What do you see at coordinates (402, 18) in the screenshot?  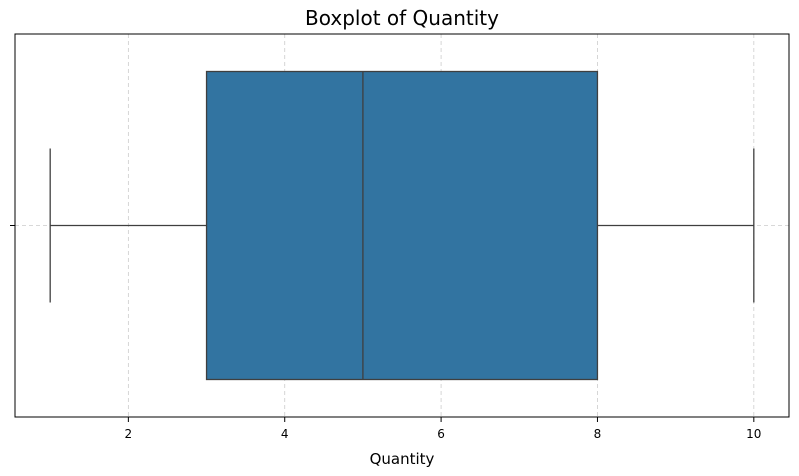 I see `chart-title: Boxplot of Quantity` at bounding box center [402, 18].